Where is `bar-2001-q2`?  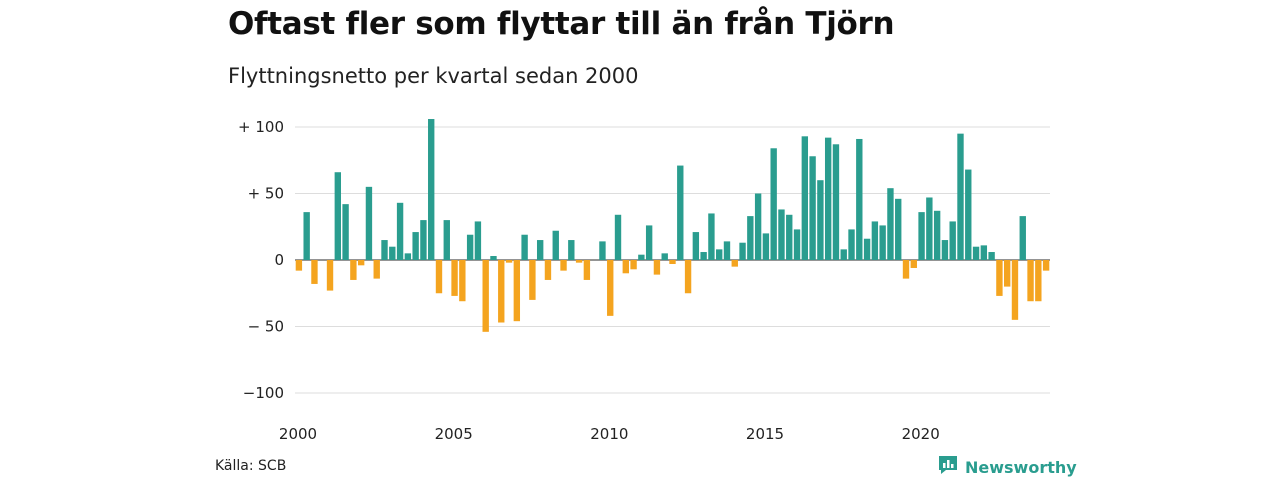
bar-2001-q2 is located at coordinates (337, 216).